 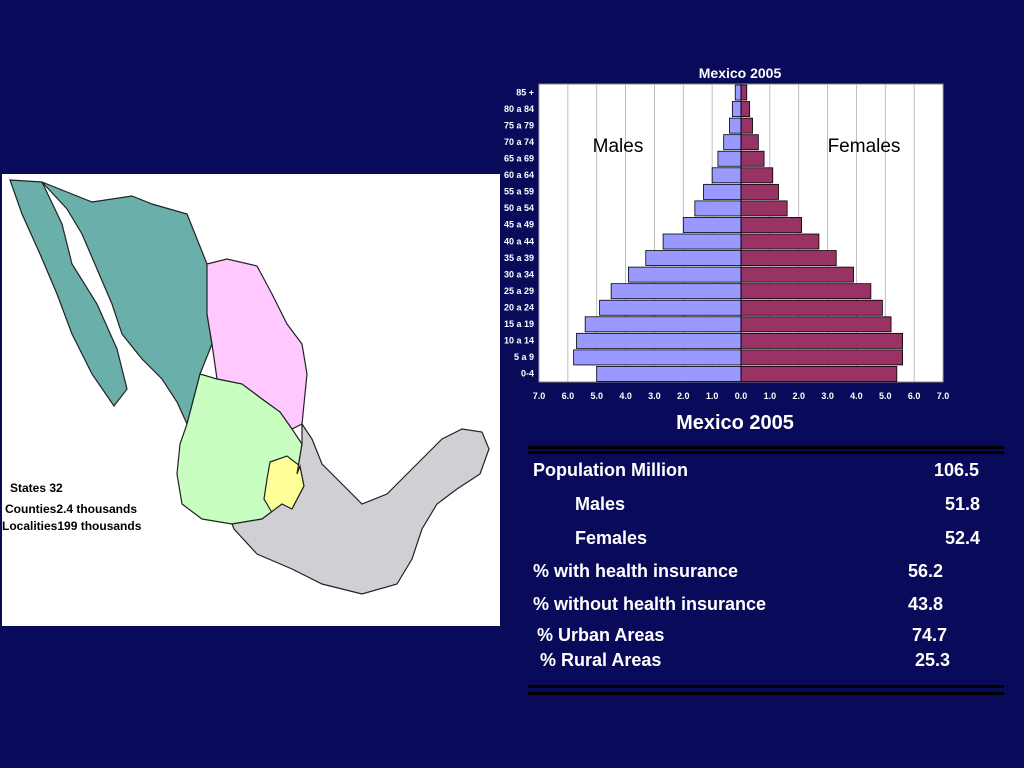 I want to click on age-group-label: 40 a 44, so click(x=519, y=241).